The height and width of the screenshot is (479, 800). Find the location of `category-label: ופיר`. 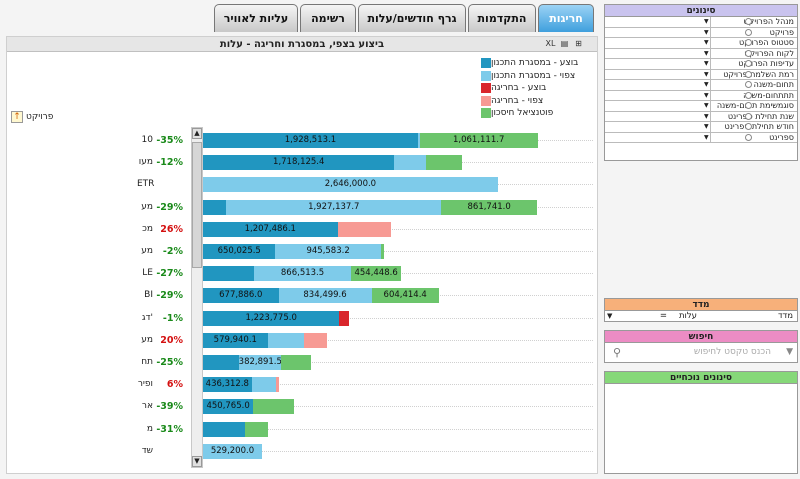

category-label: ופיר is located at coordinates (145, 384).